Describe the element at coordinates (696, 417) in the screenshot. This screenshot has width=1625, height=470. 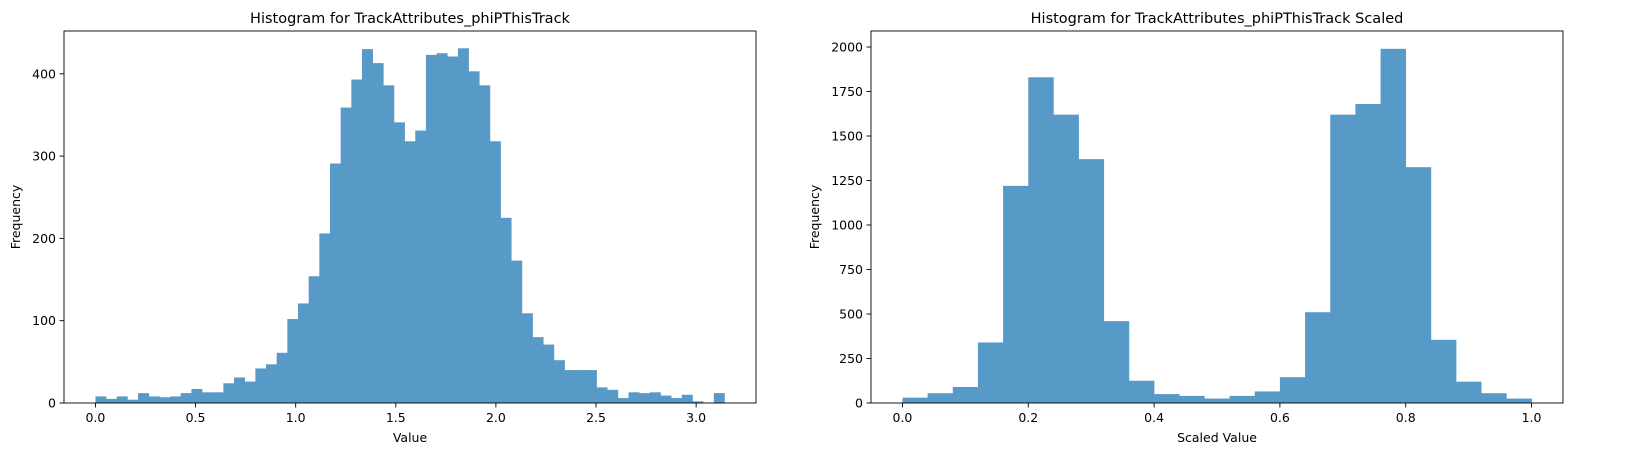
I see `x-tick-label: 3.0` at that location.